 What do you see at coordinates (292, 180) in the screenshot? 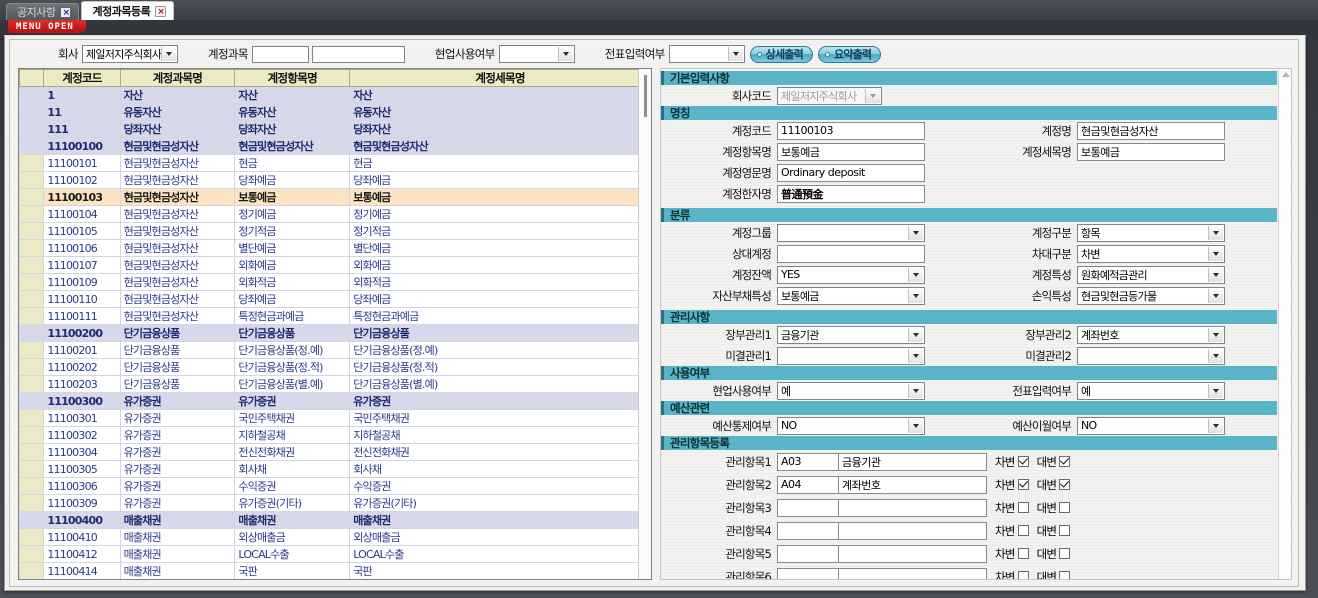
I see `cell-account-item: 당좌예금` at bounding box center [292, 180].